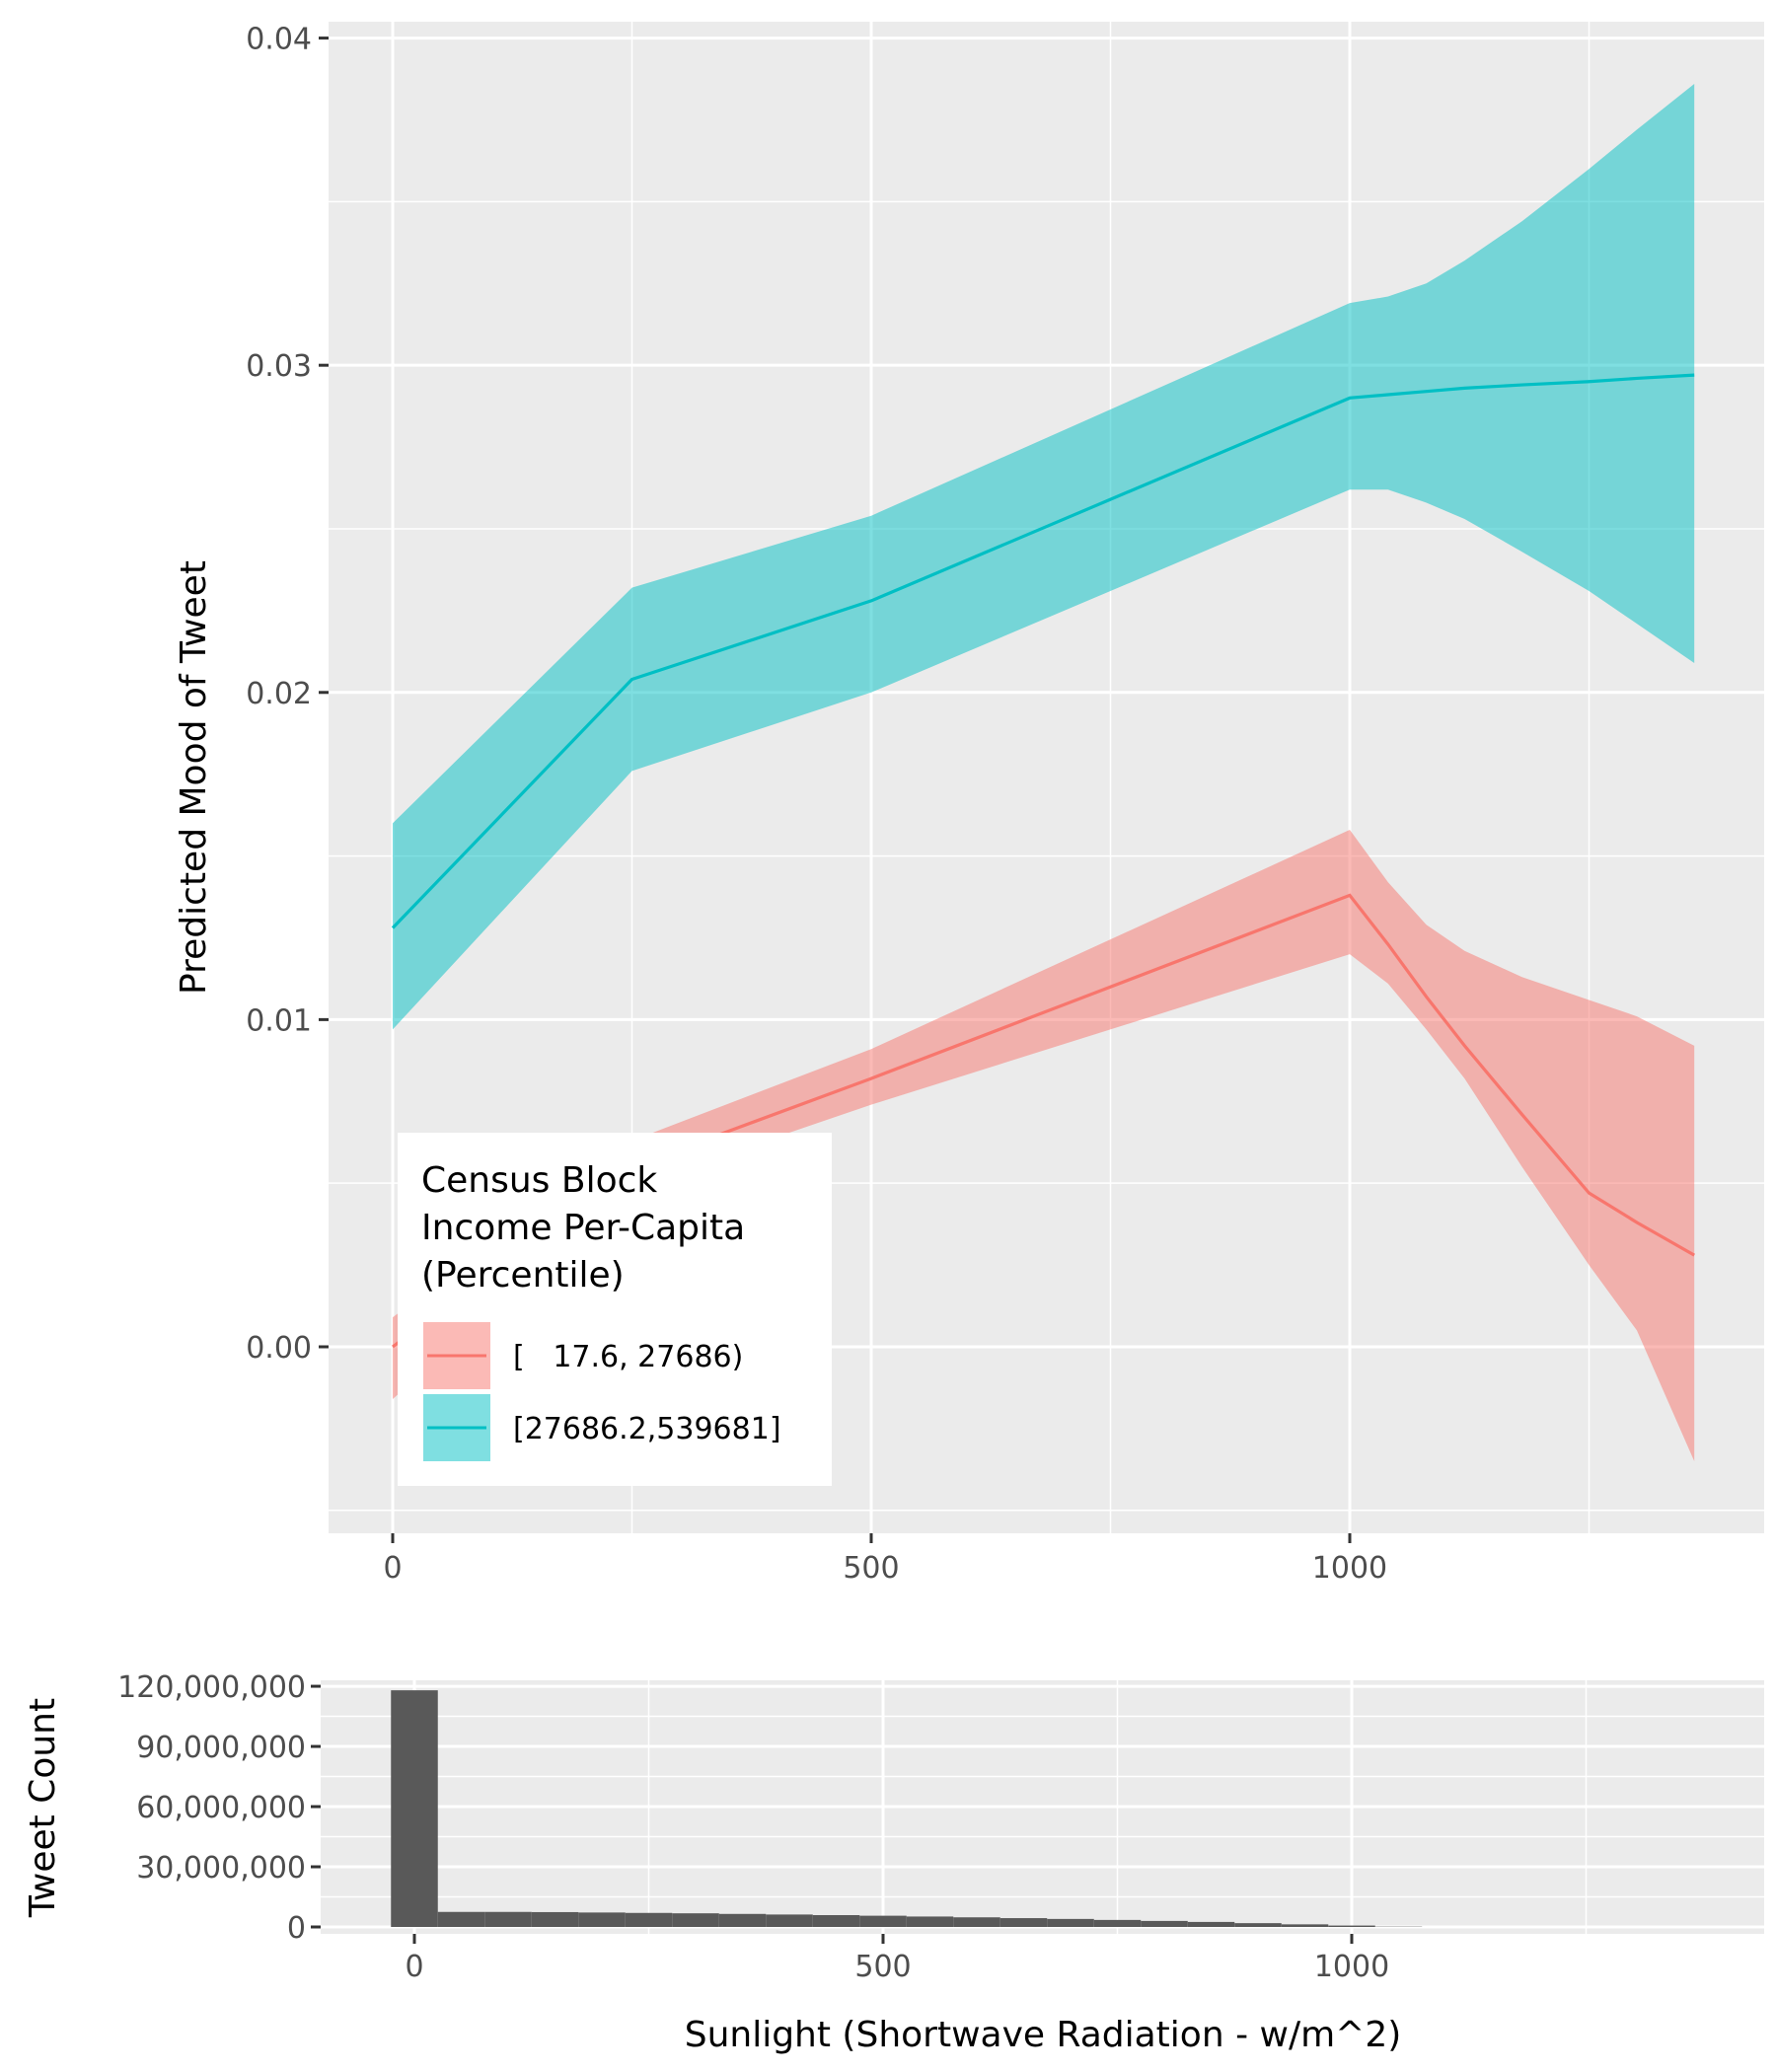 The image size is (1776, 2072). I want to click on count-y-tick-label: 60,000,000, so click(221, 1808).